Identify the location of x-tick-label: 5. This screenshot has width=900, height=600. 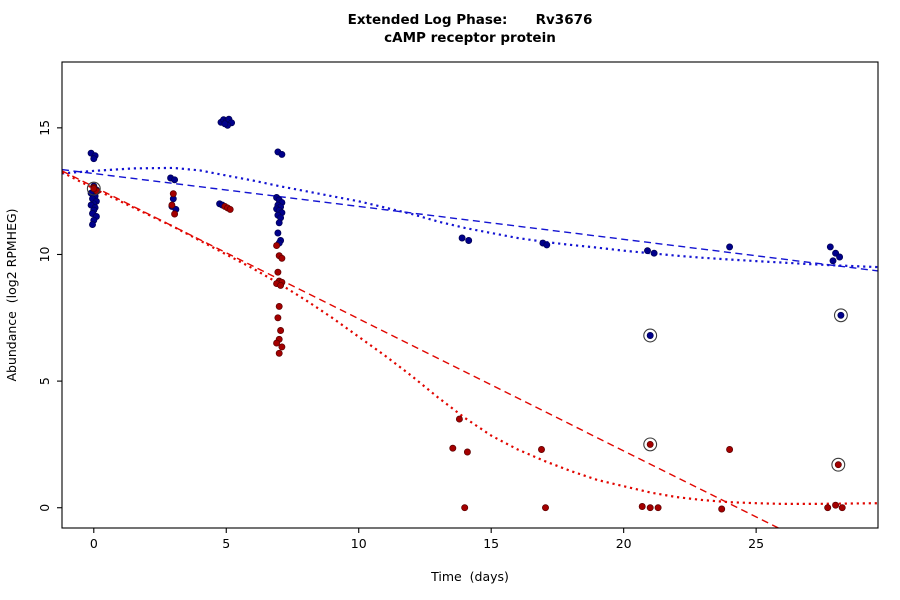
(226, 543).